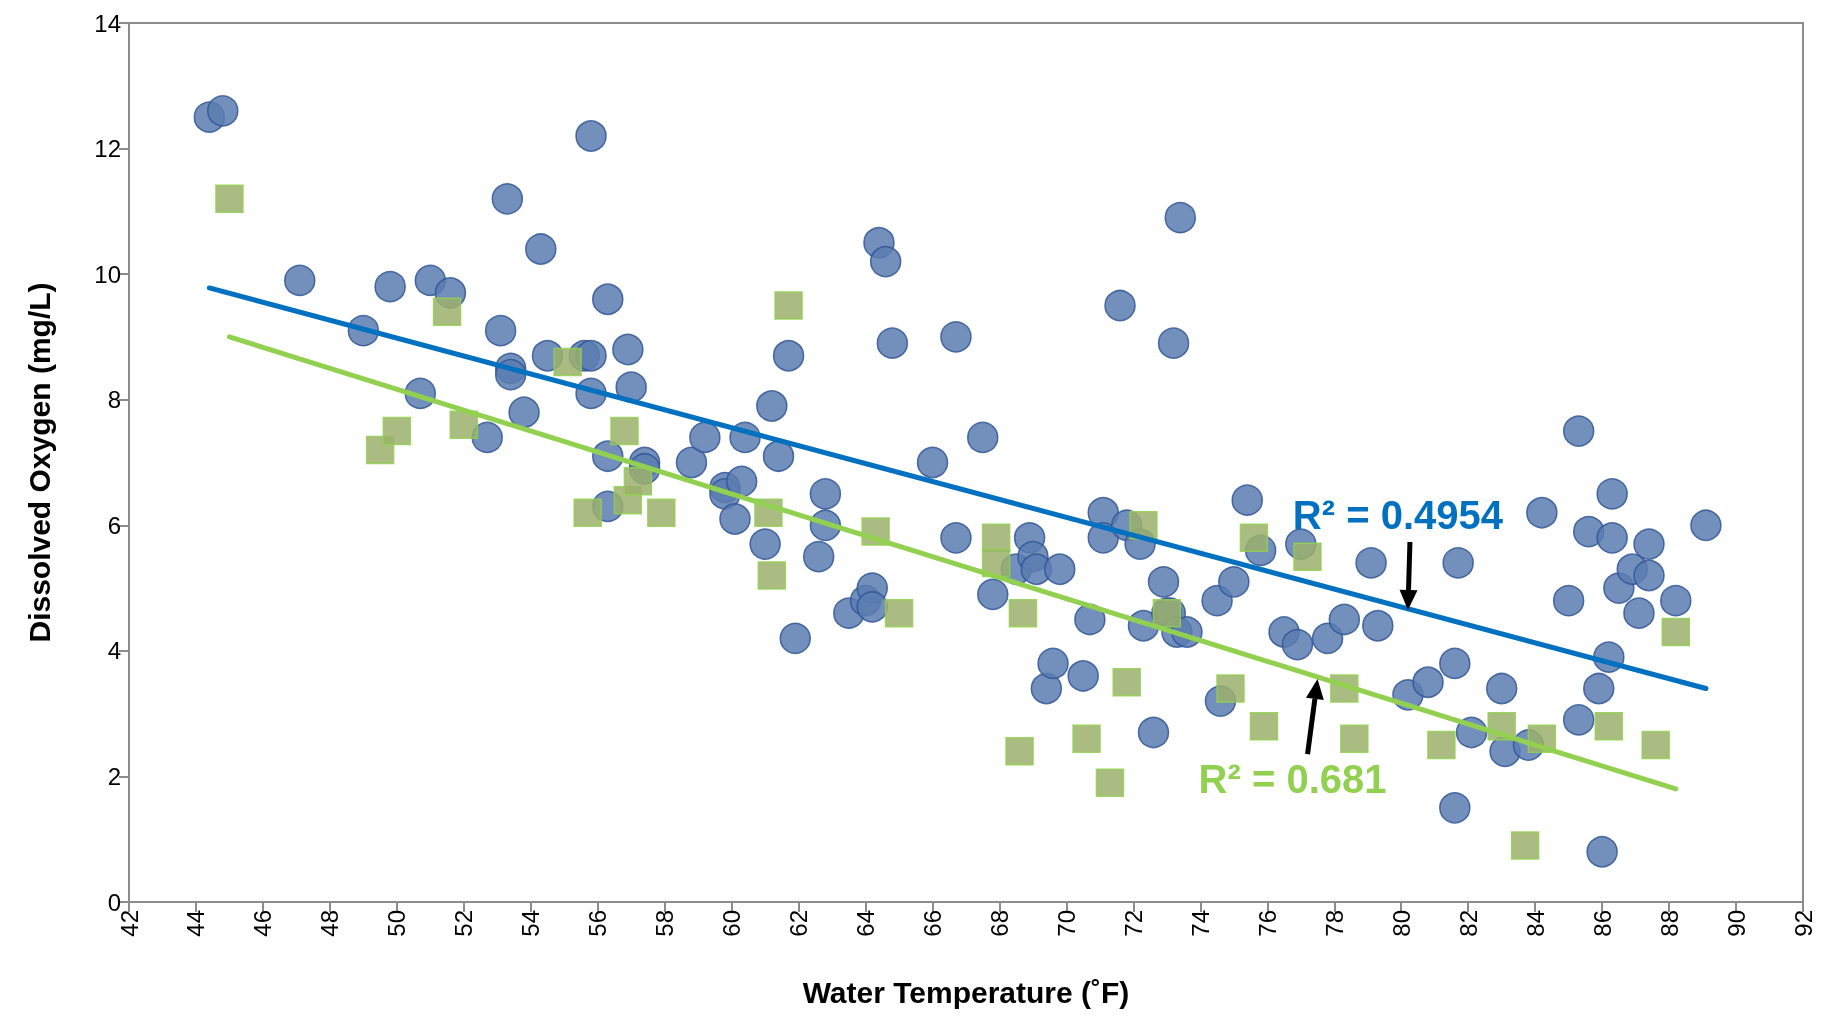 The width and height of the screenshot is (1834, 1016). What do you see at coordinates (107, 149) in the screenshot?
I see `y-tick-label: 12` at bounding box center [107, 149].